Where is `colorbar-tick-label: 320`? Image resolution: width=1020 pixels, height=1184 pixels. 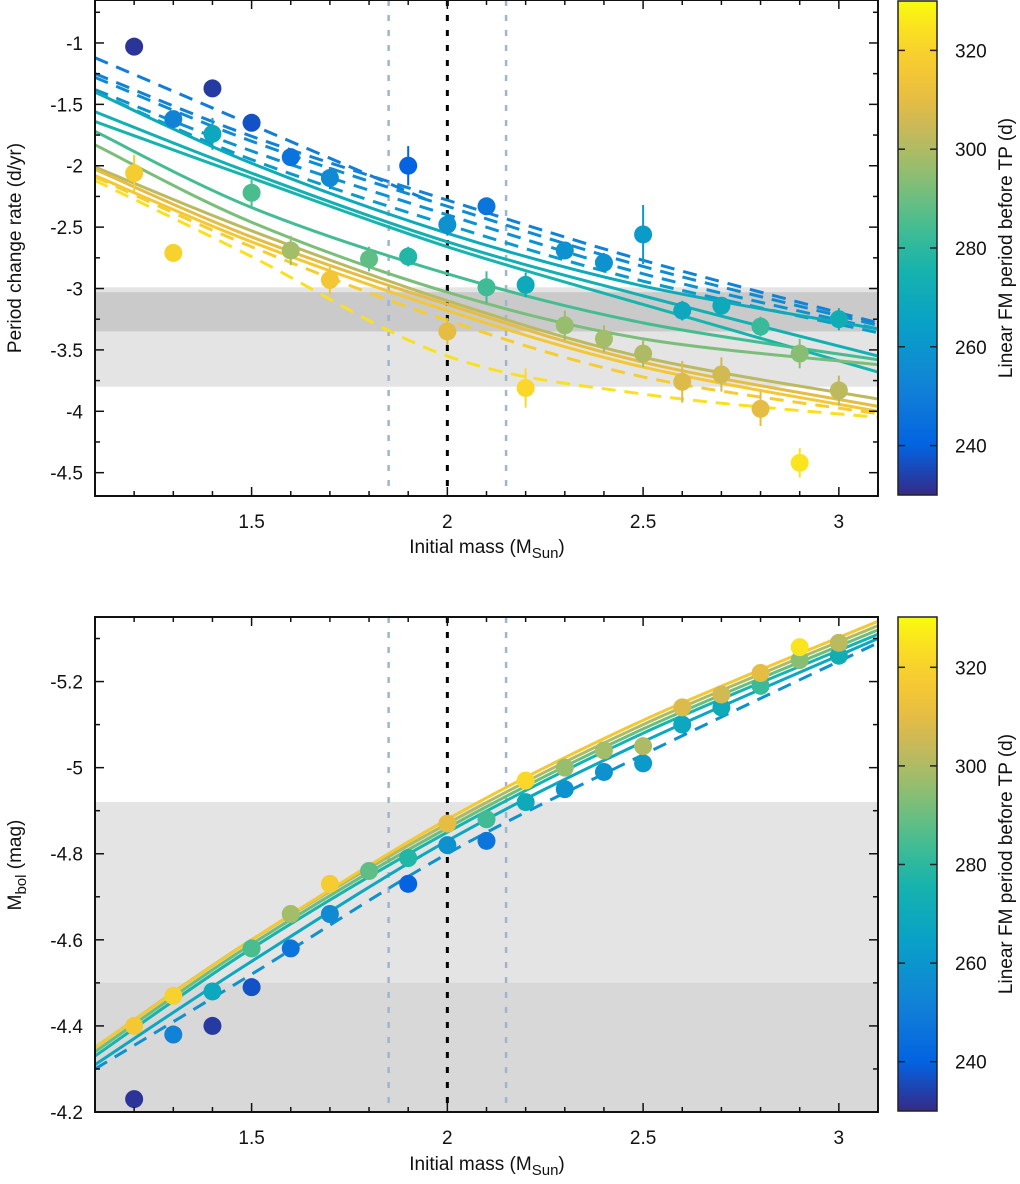 colorbar-tick-label: 320 is located at coordinates (971, 668).